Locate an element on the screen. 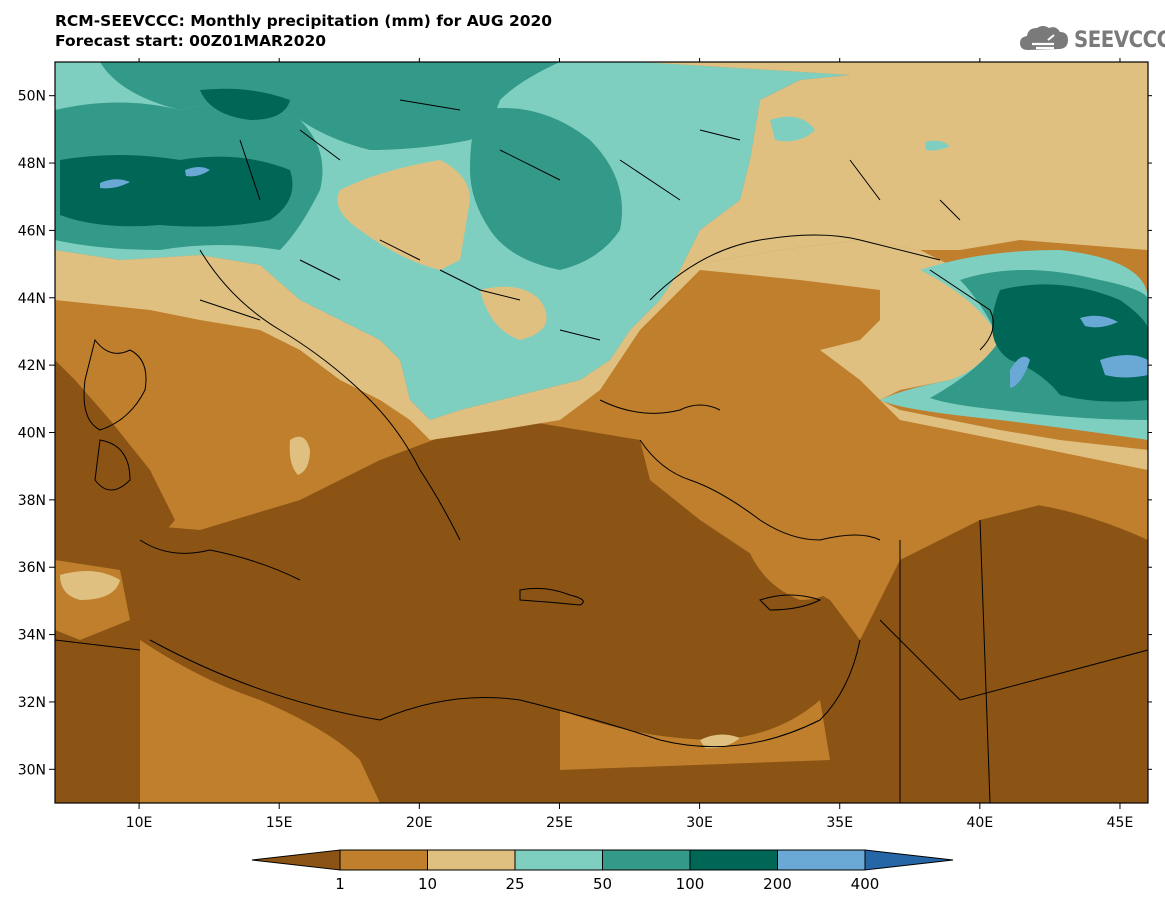 This screenshot has width=1165, height=907. lon-tick-label: 45E is located at coordinates (1120, 823).